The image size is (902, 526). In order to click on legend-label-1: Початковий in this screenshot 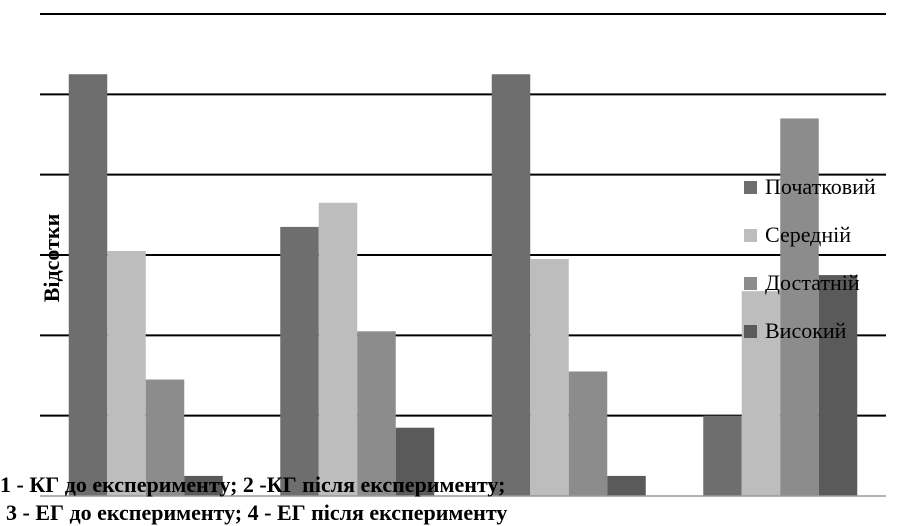, I will do `click(820, 186)`.